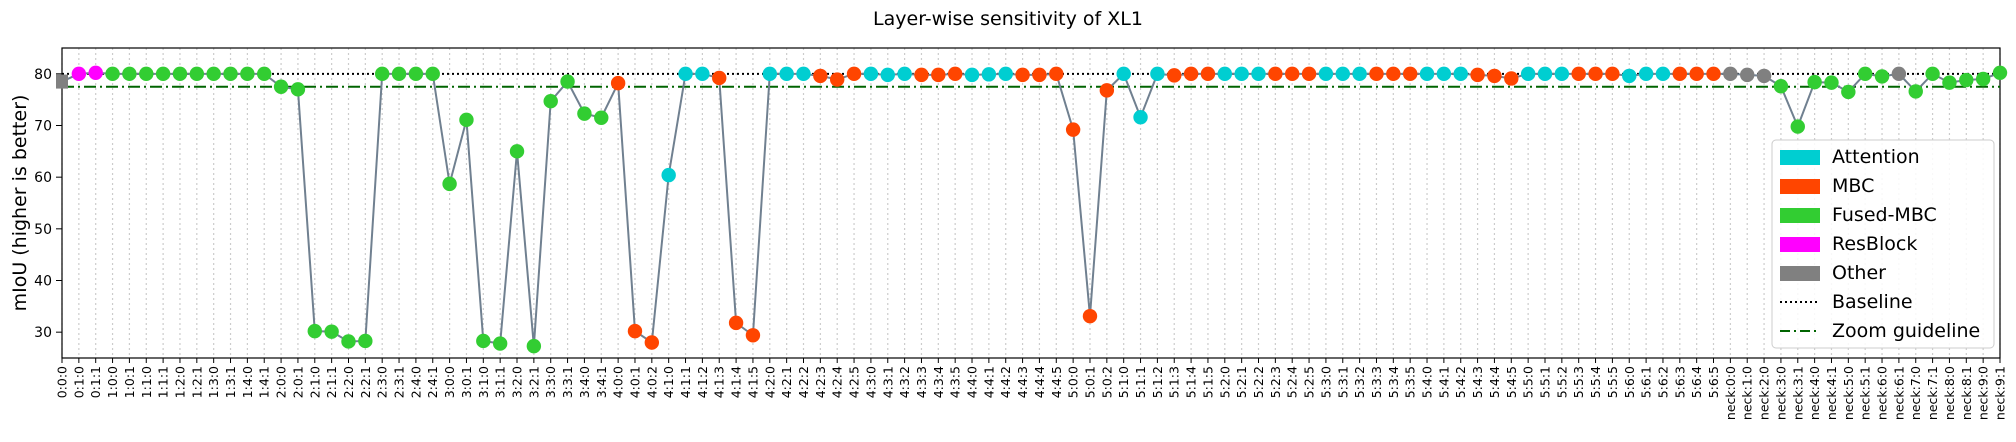 The width and height of the screenshot is (2016, 442). I want to click on x-tick-label: 2:3:0, so click(382, 382).